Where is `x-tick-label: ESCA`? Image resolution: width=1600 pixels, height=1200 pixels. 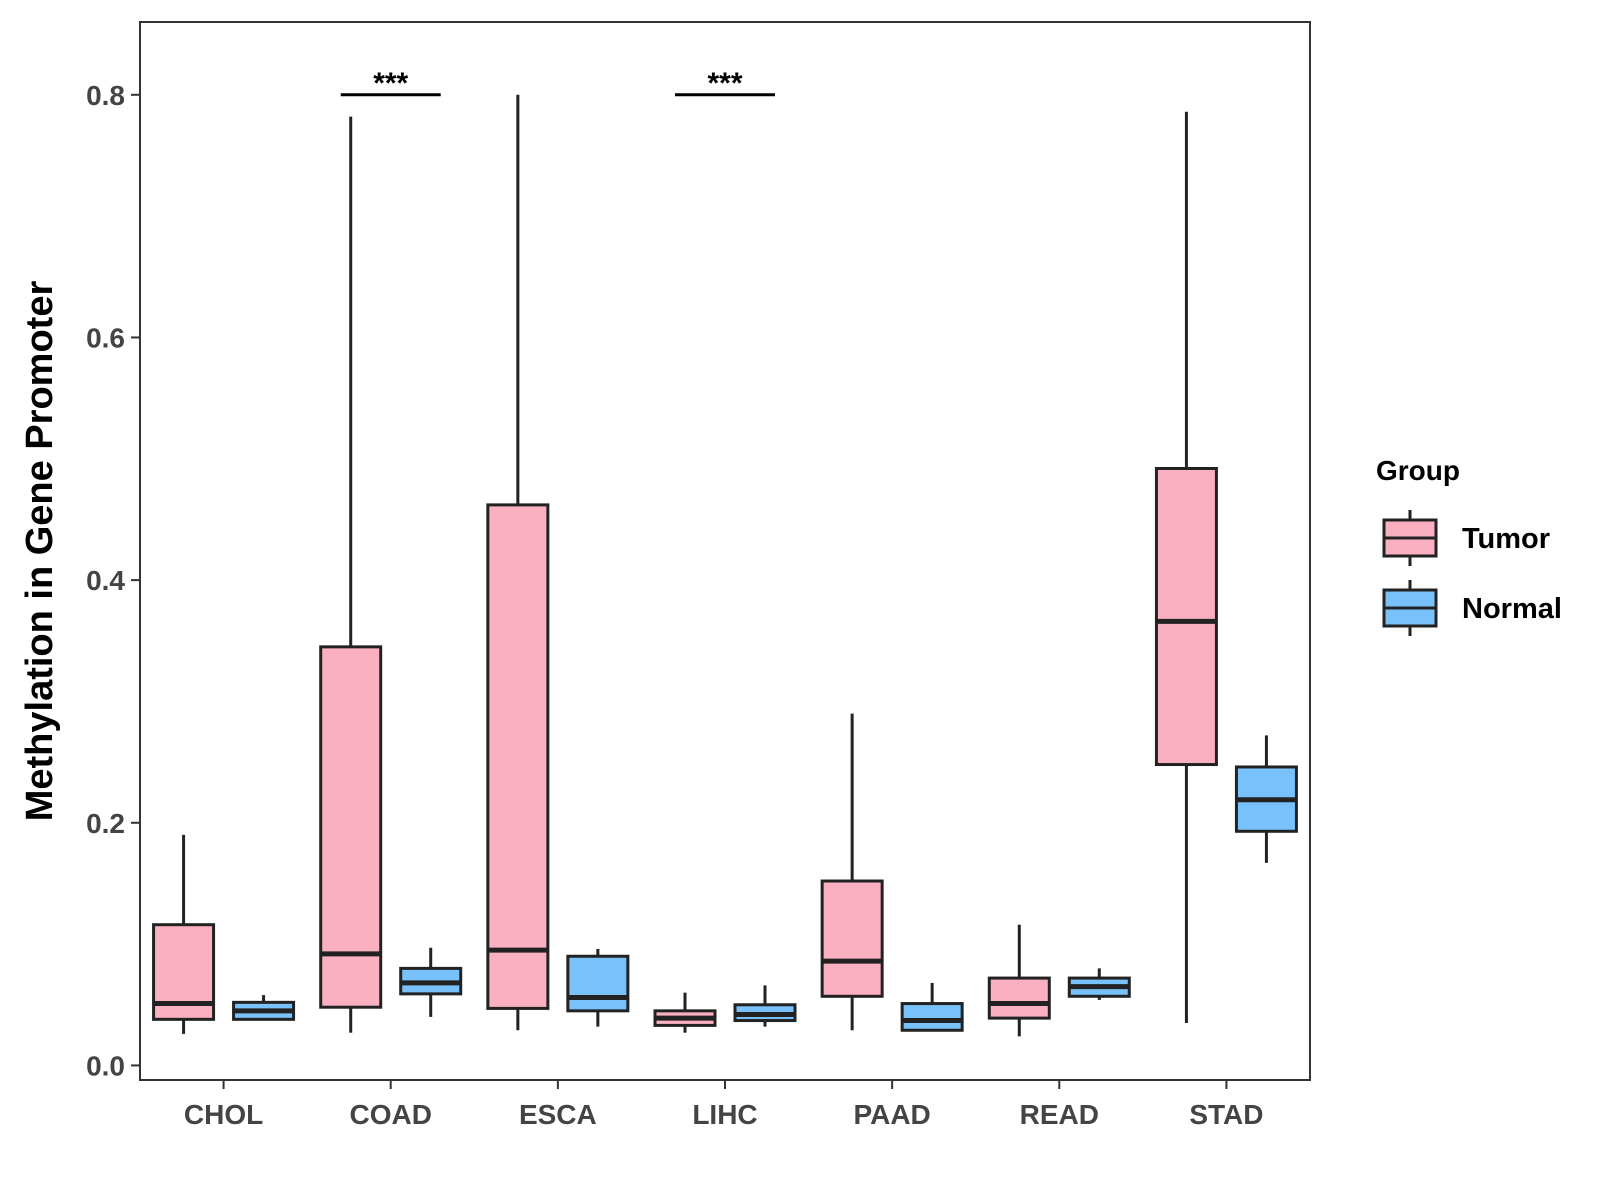 x-tick-label: ESCA is located at coordinates (558, 1114).